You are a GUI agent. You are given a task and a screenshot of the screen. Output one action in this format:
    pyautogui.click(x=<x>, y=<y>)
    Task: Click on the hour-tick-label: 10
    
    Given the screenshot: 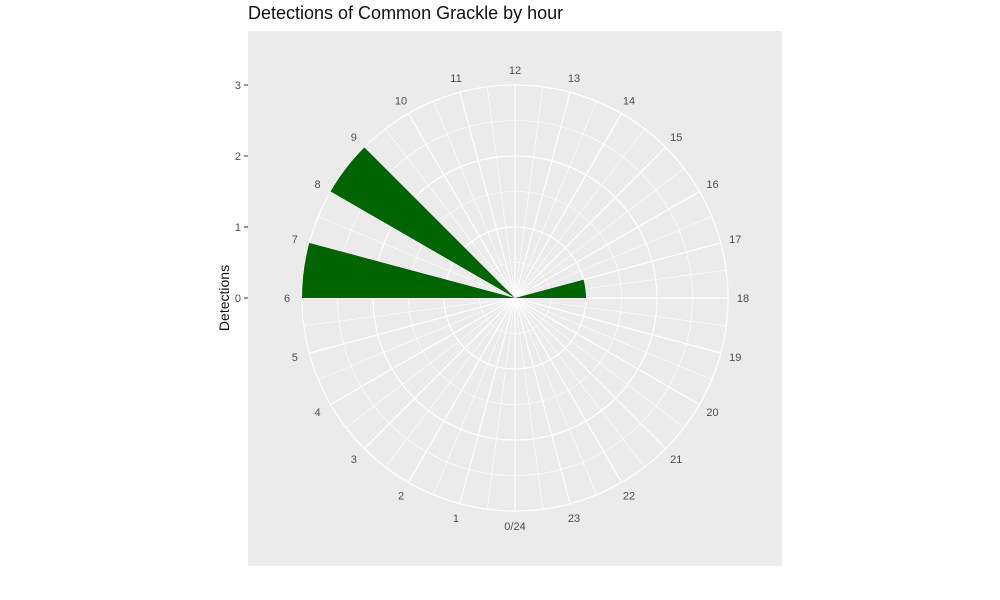 What is the action you would take?
    pyautogui.click(x=401, y=102)
    